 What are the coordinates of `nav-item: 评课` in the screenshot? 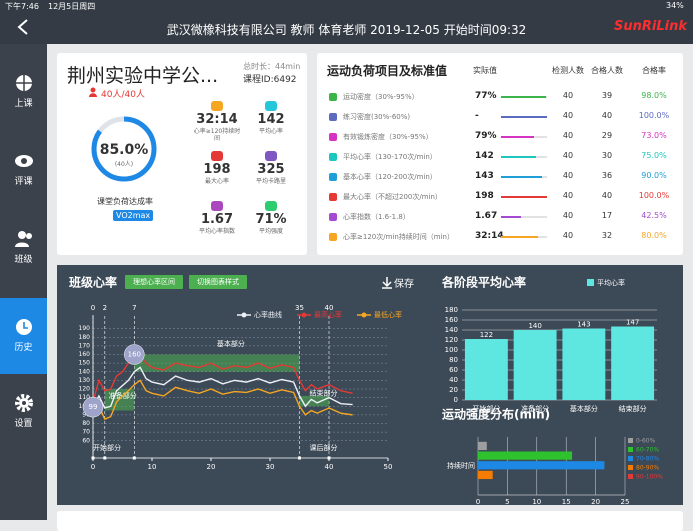 It's located at (23, 170).